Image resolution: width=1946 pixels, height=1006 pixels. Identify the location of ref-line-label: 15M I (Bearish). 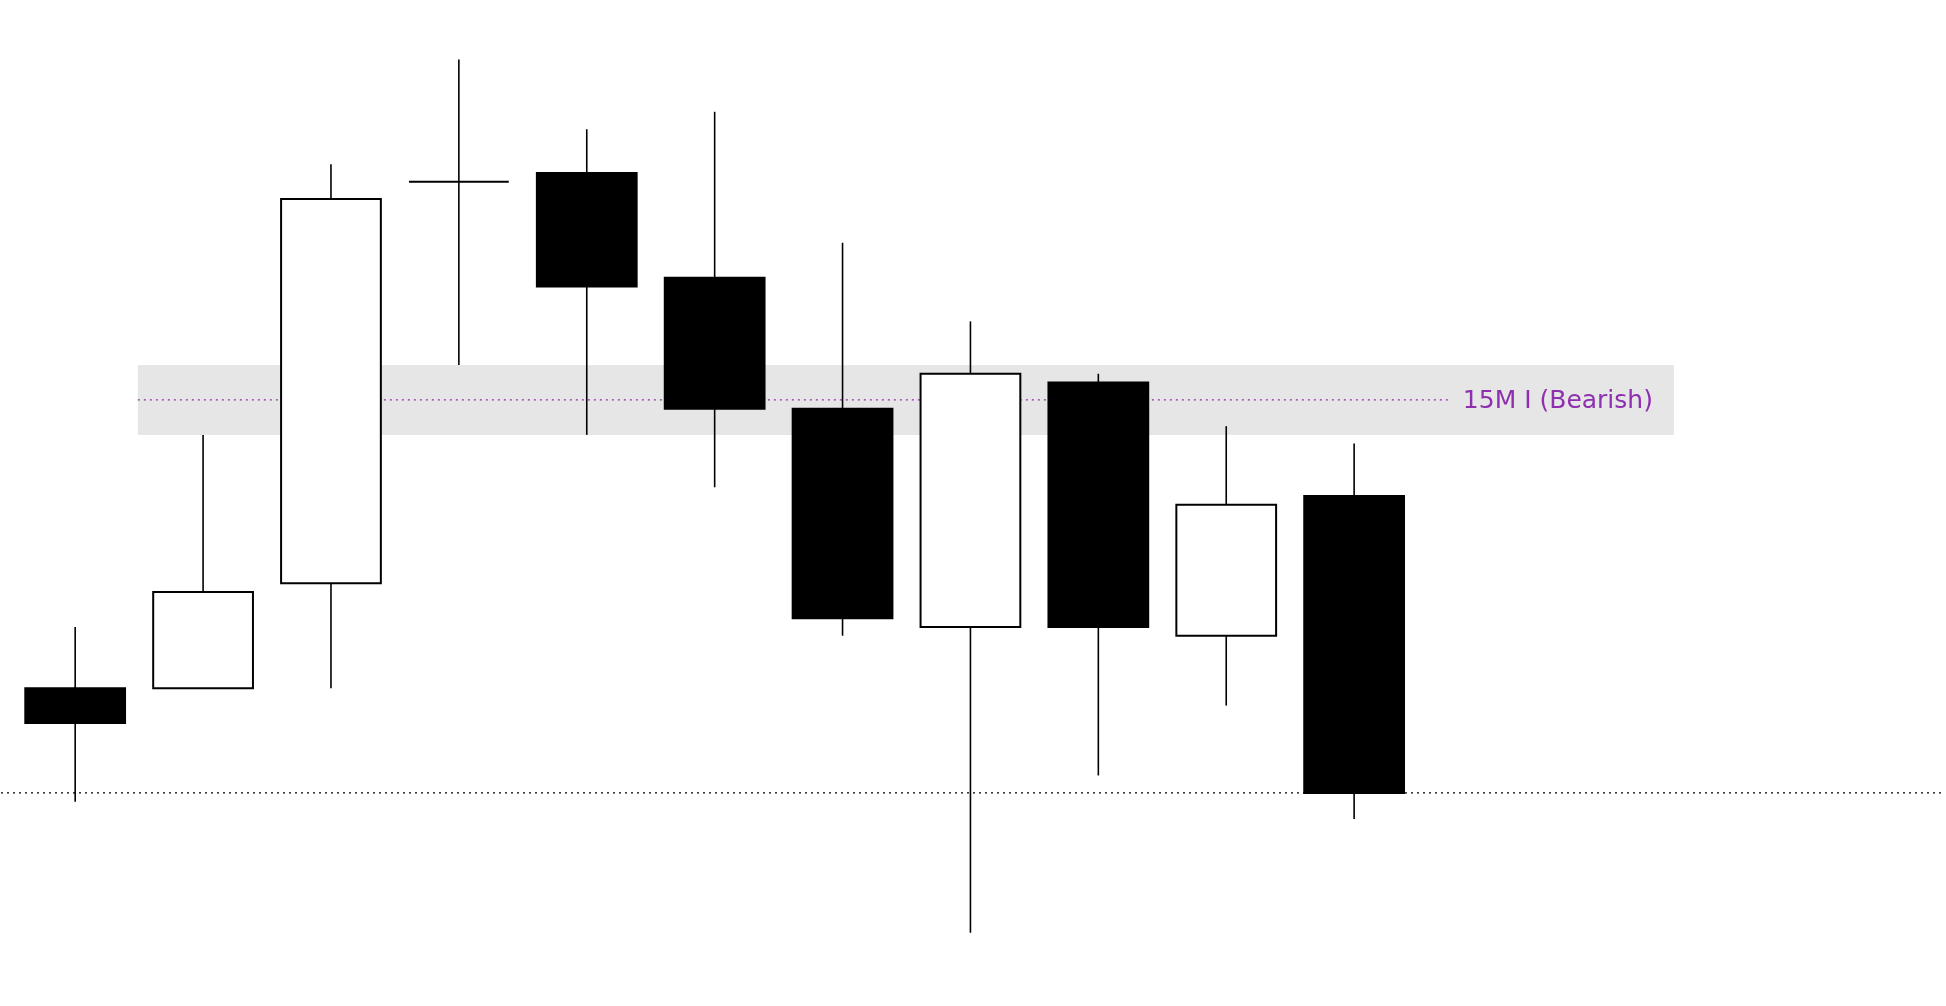
(1557, 399).